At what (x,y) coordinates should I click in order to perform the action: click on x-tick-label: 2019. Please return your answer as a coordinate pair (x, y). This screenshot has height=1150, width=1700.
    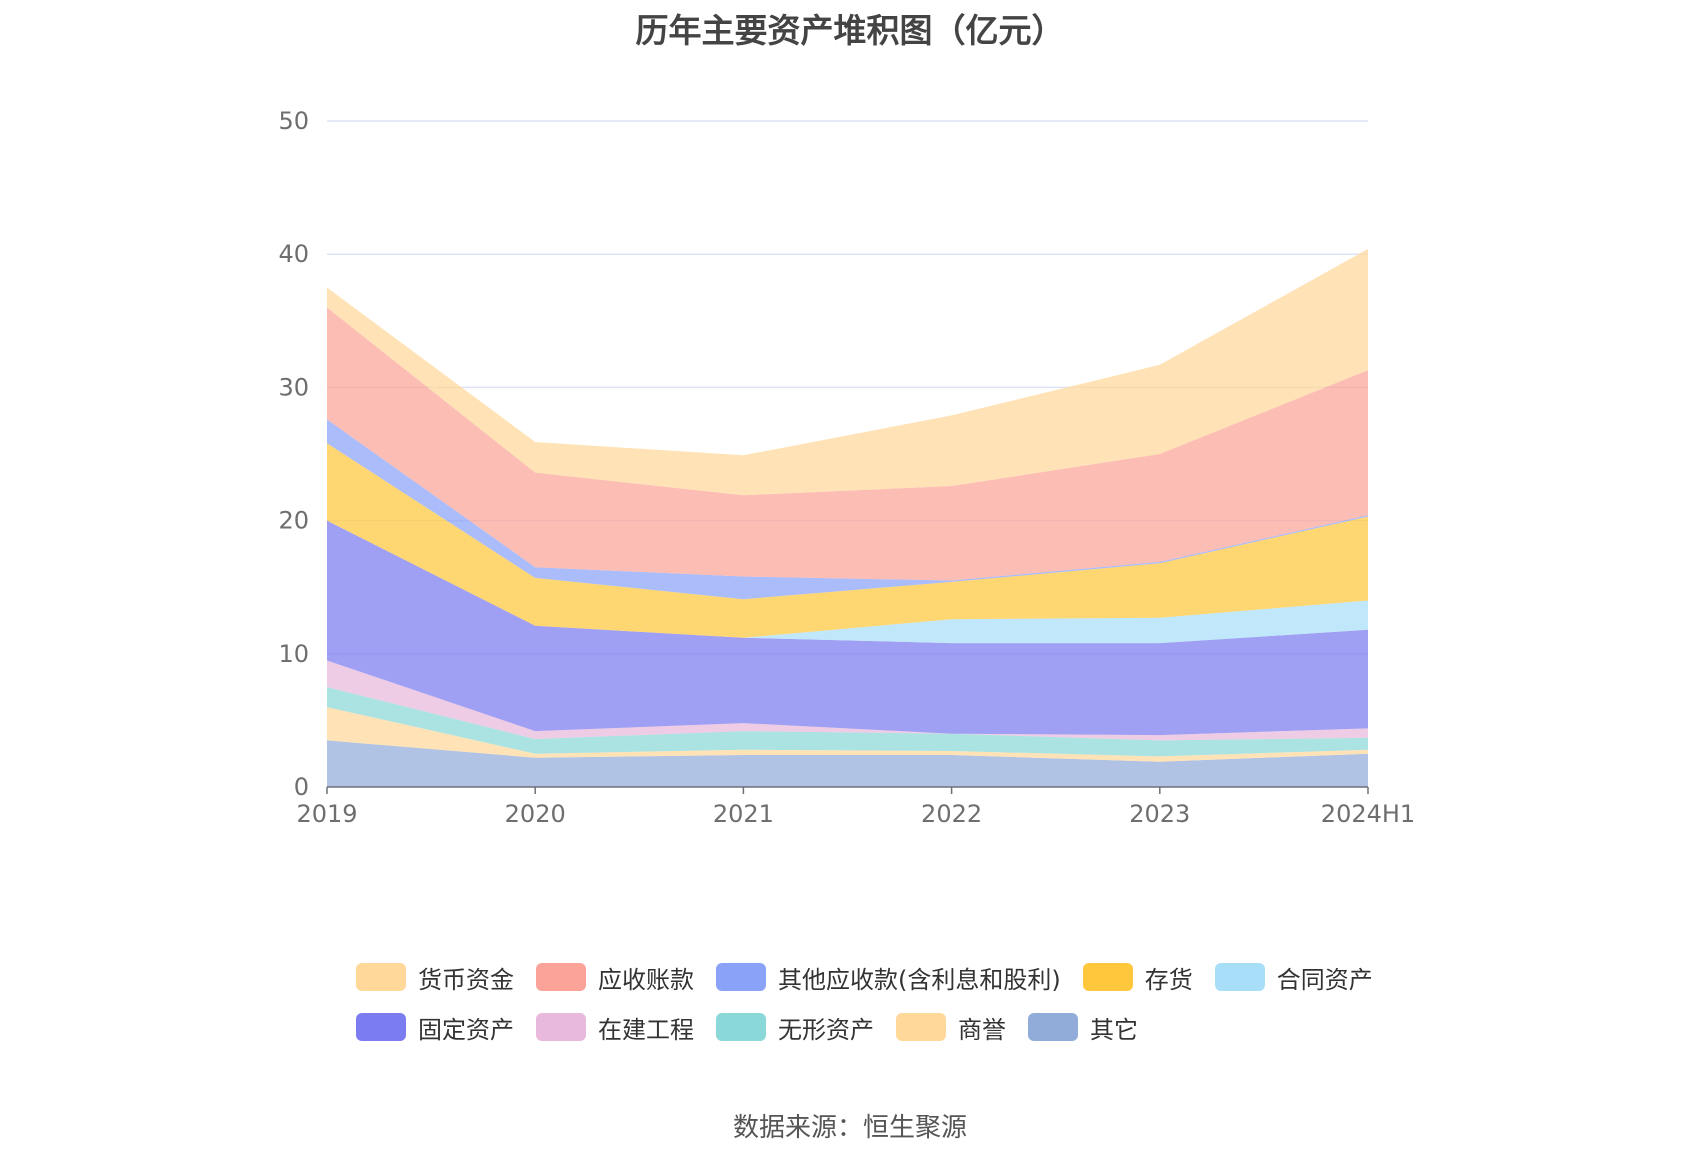
    Looking at the image, I should click on (326, 814).